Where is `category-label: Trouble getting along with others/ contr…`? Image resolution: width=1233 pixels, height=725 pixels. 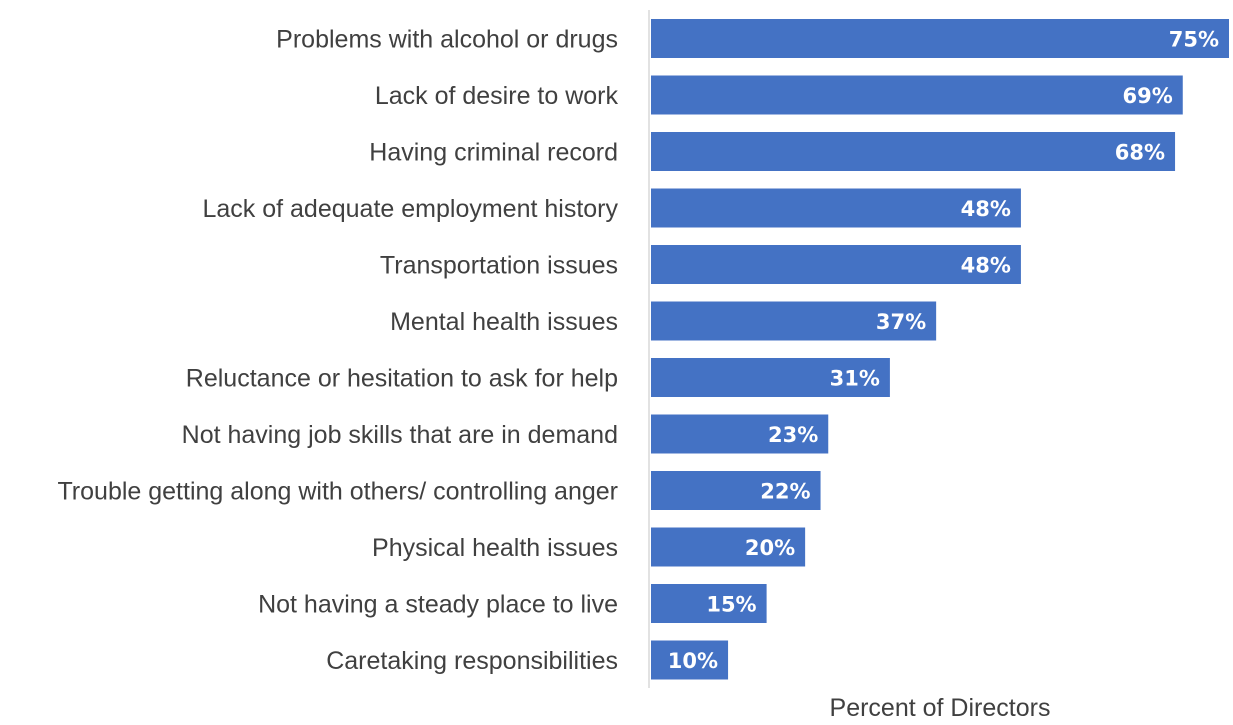 category-label: Trouble getting along with others/ contr… is located at coordinates (337, 492).